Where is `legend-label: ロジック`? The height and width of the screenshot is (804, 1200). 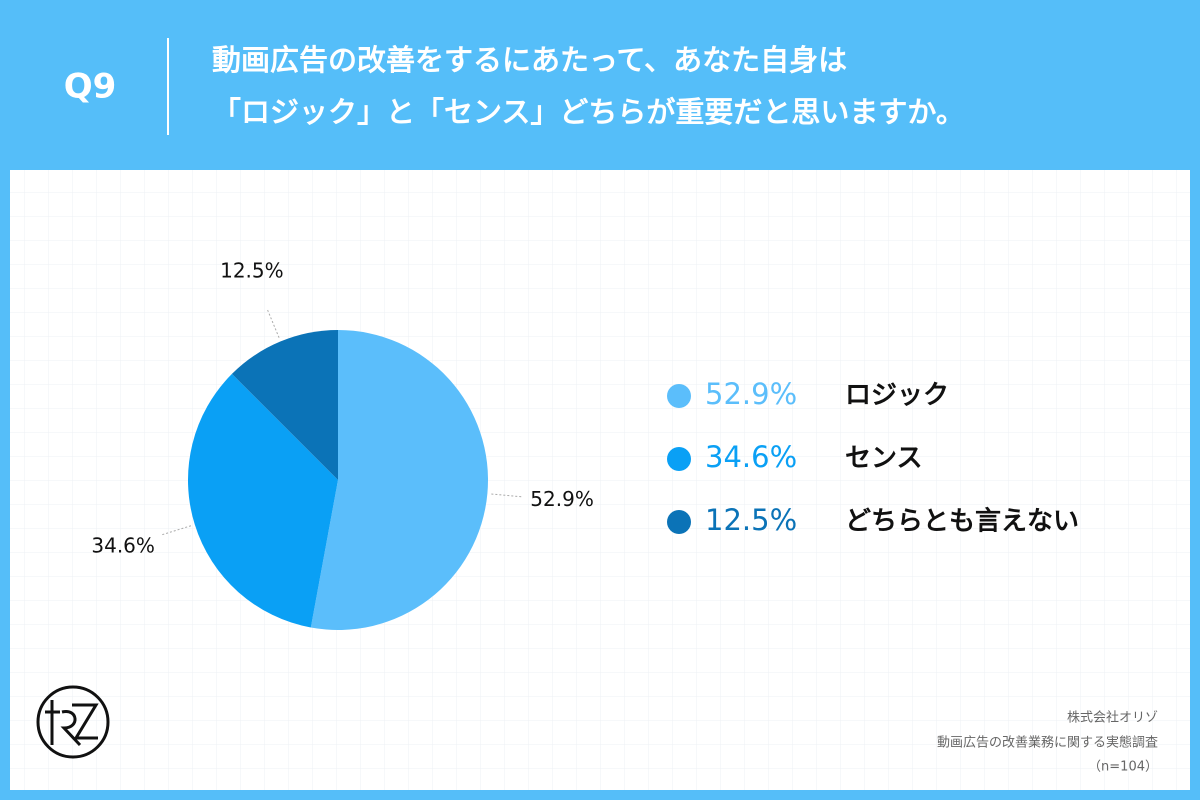 legend-label: ロジック is located at coordinates (897, 396).